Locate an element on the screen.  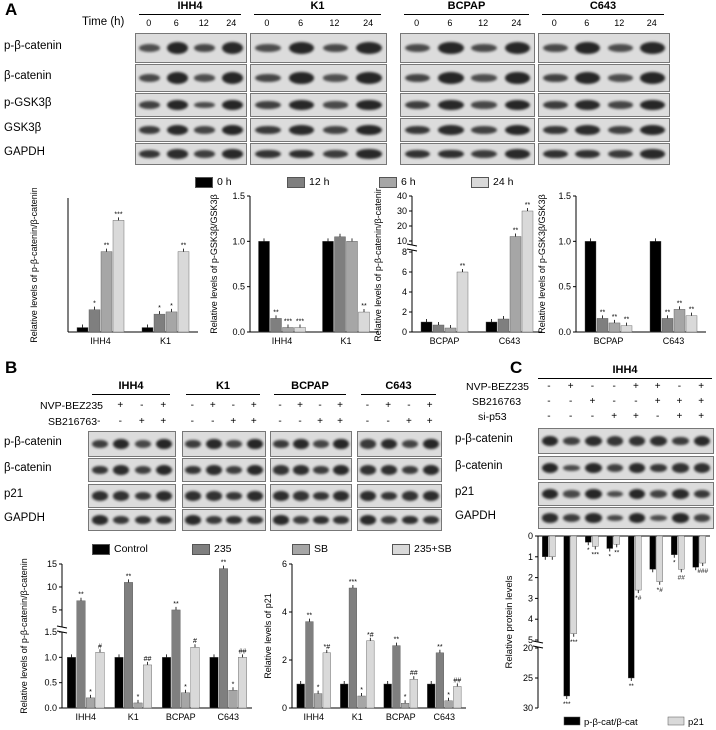
significance-label: # is located at coordinates (100, 646).